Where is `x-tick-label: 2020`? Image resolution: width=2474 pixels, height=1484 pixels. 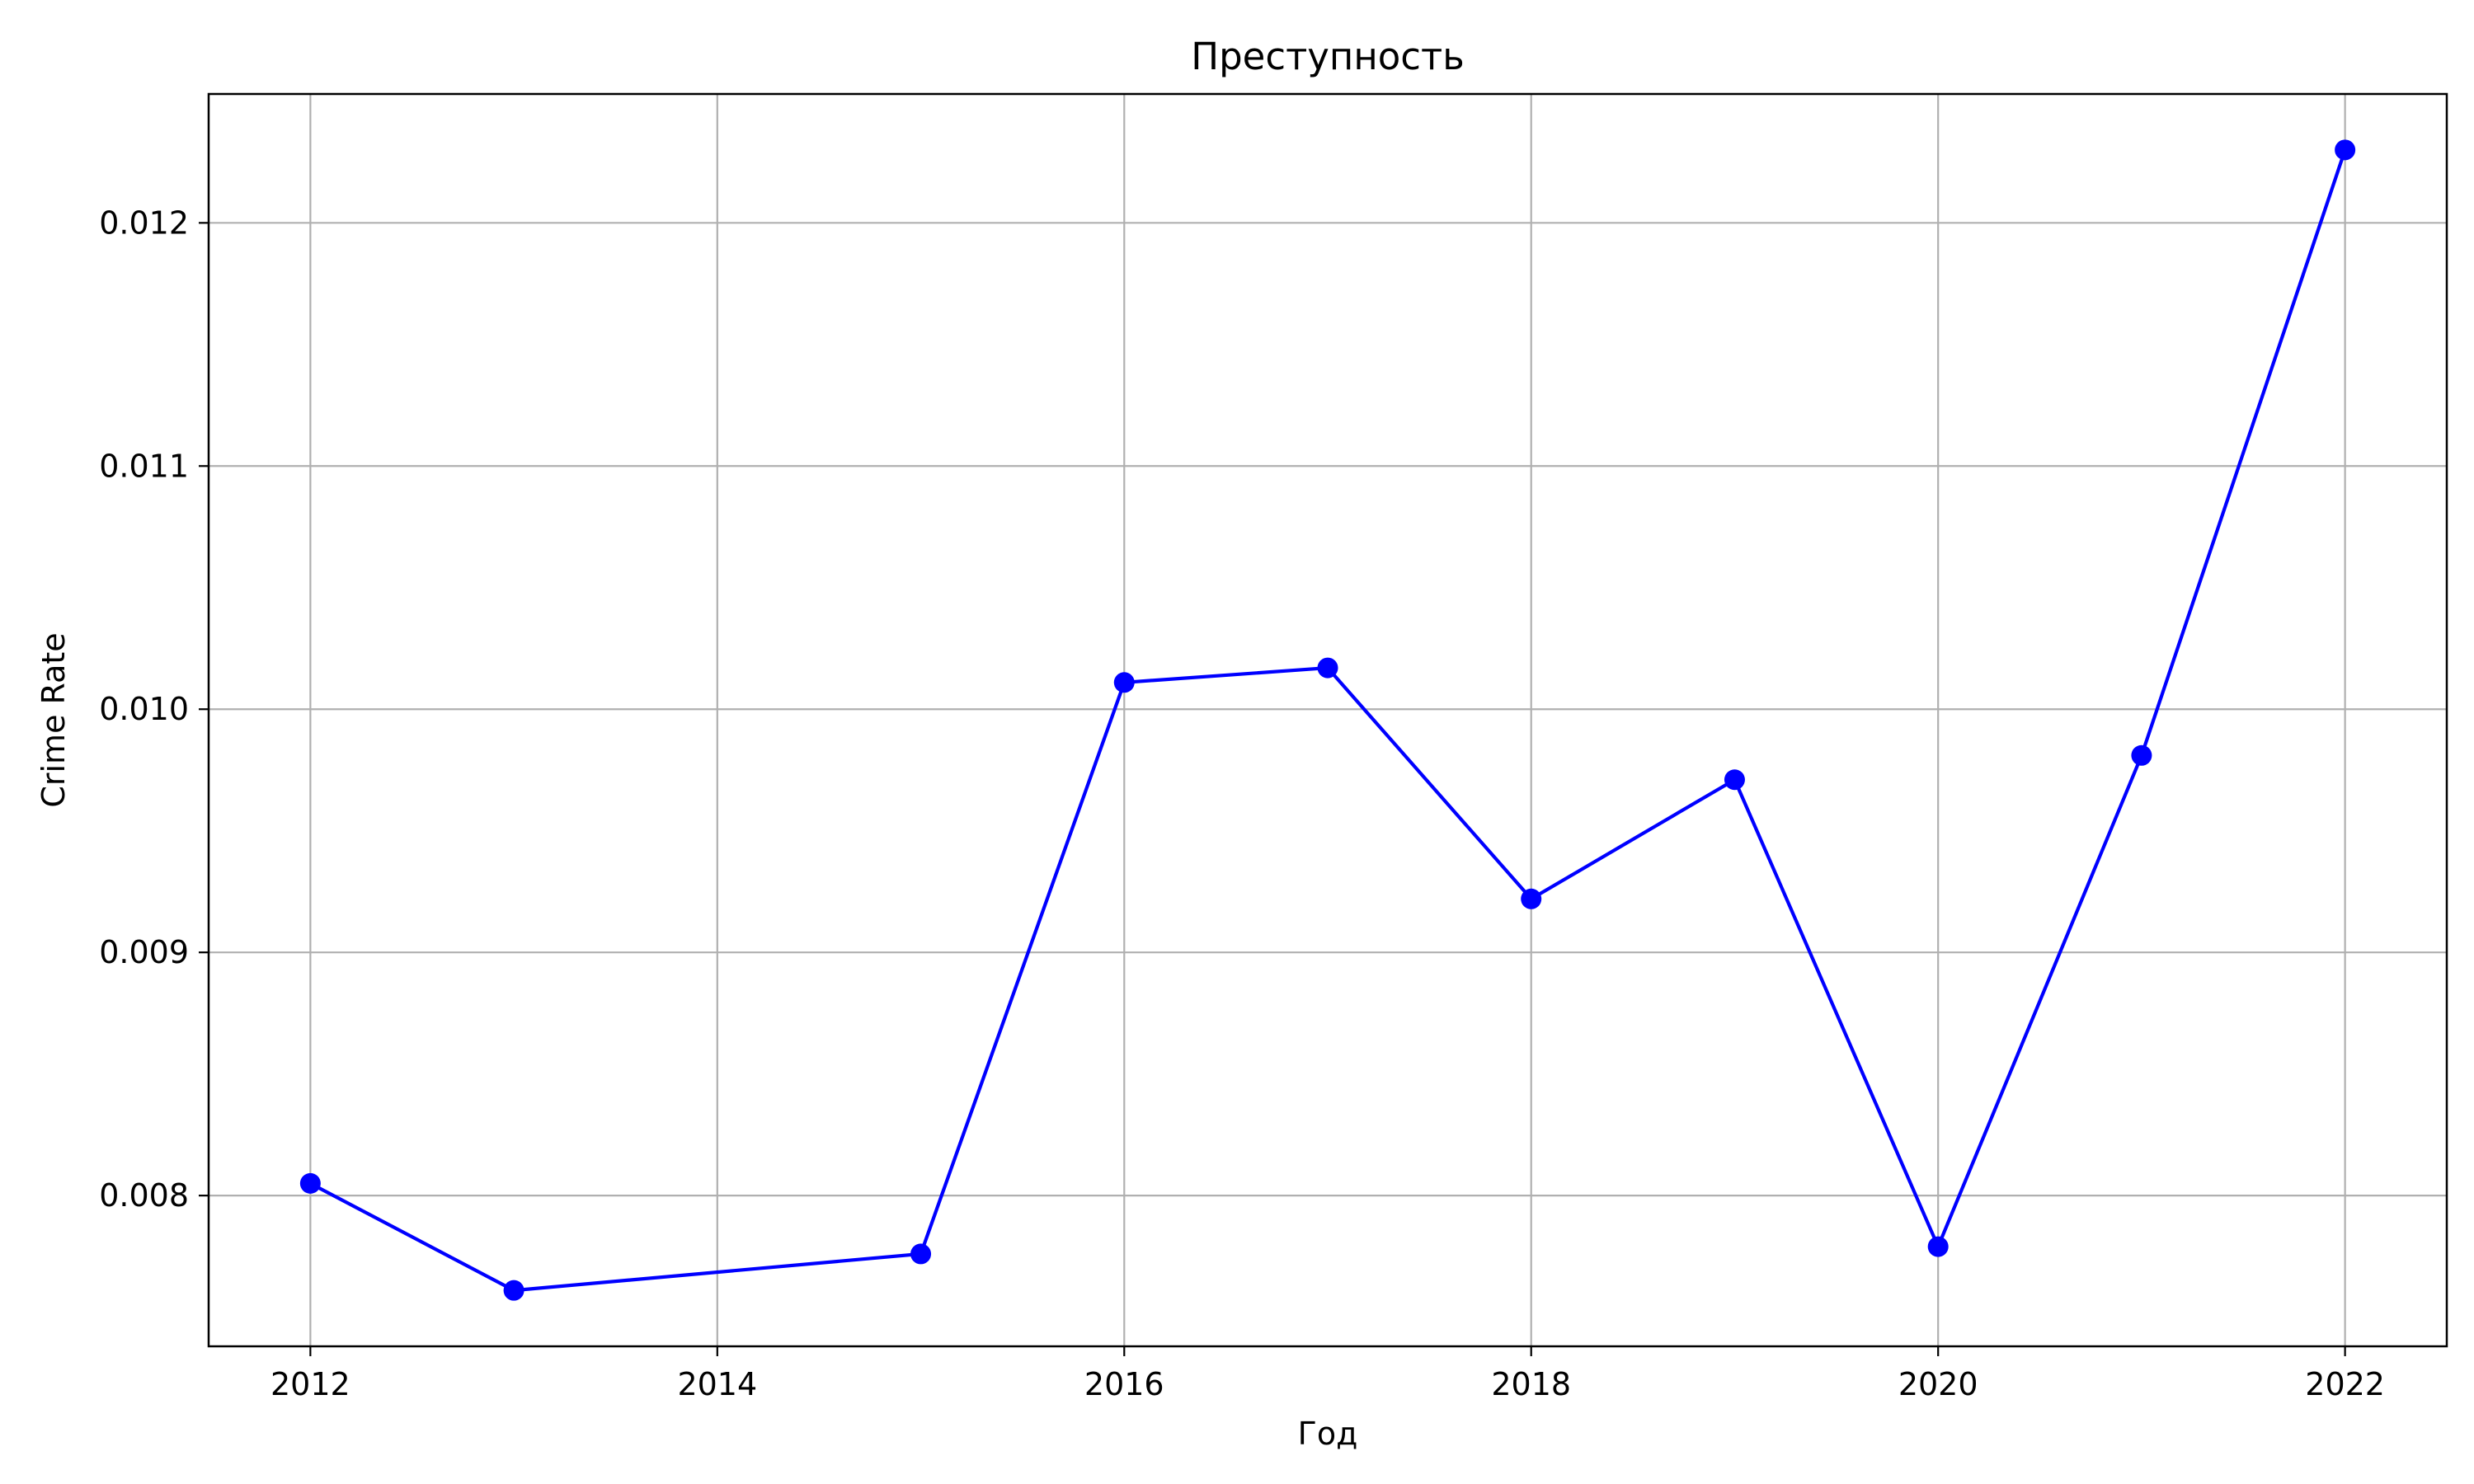
x-tick-label: 2020 is located at coordinates (1938, 1384).